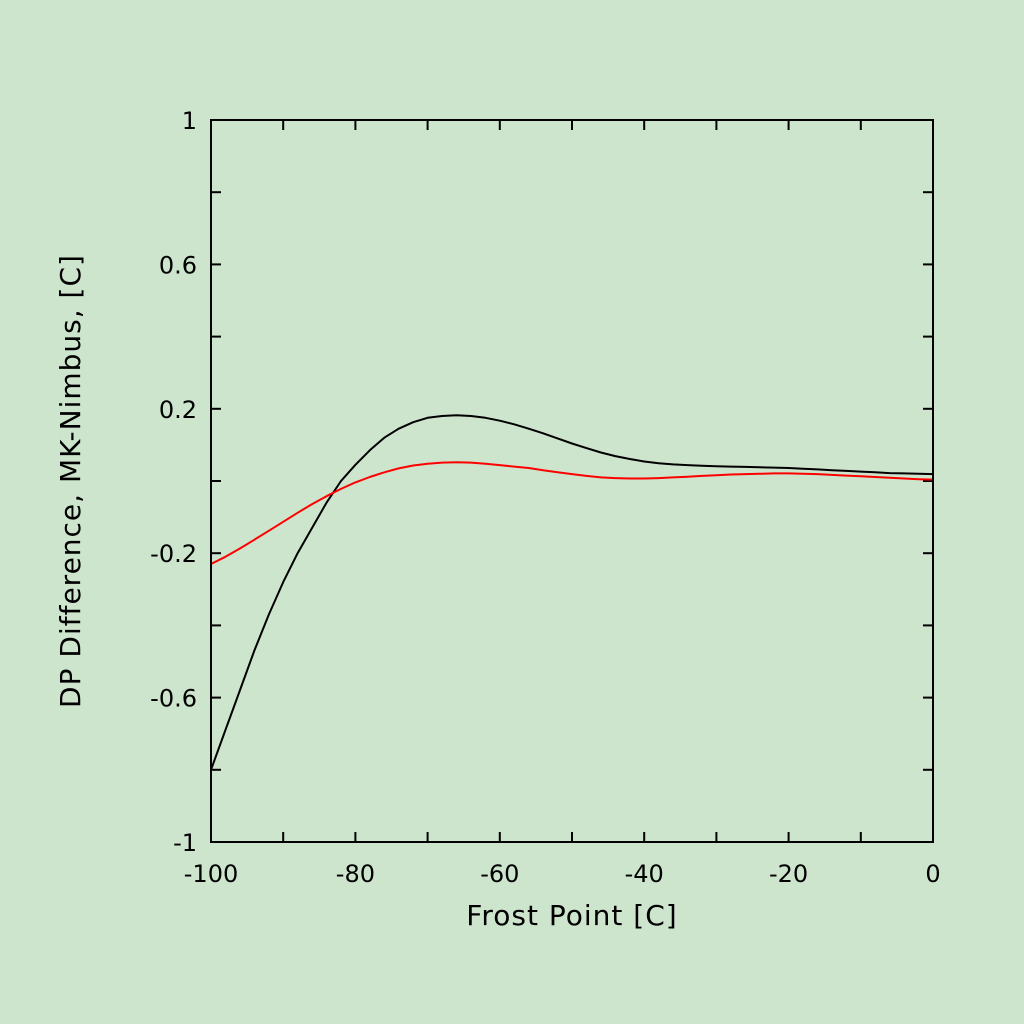  Describe the element at coordinates (644, 874) in the screenshot. I see `x-tick-label: -40` at that location.